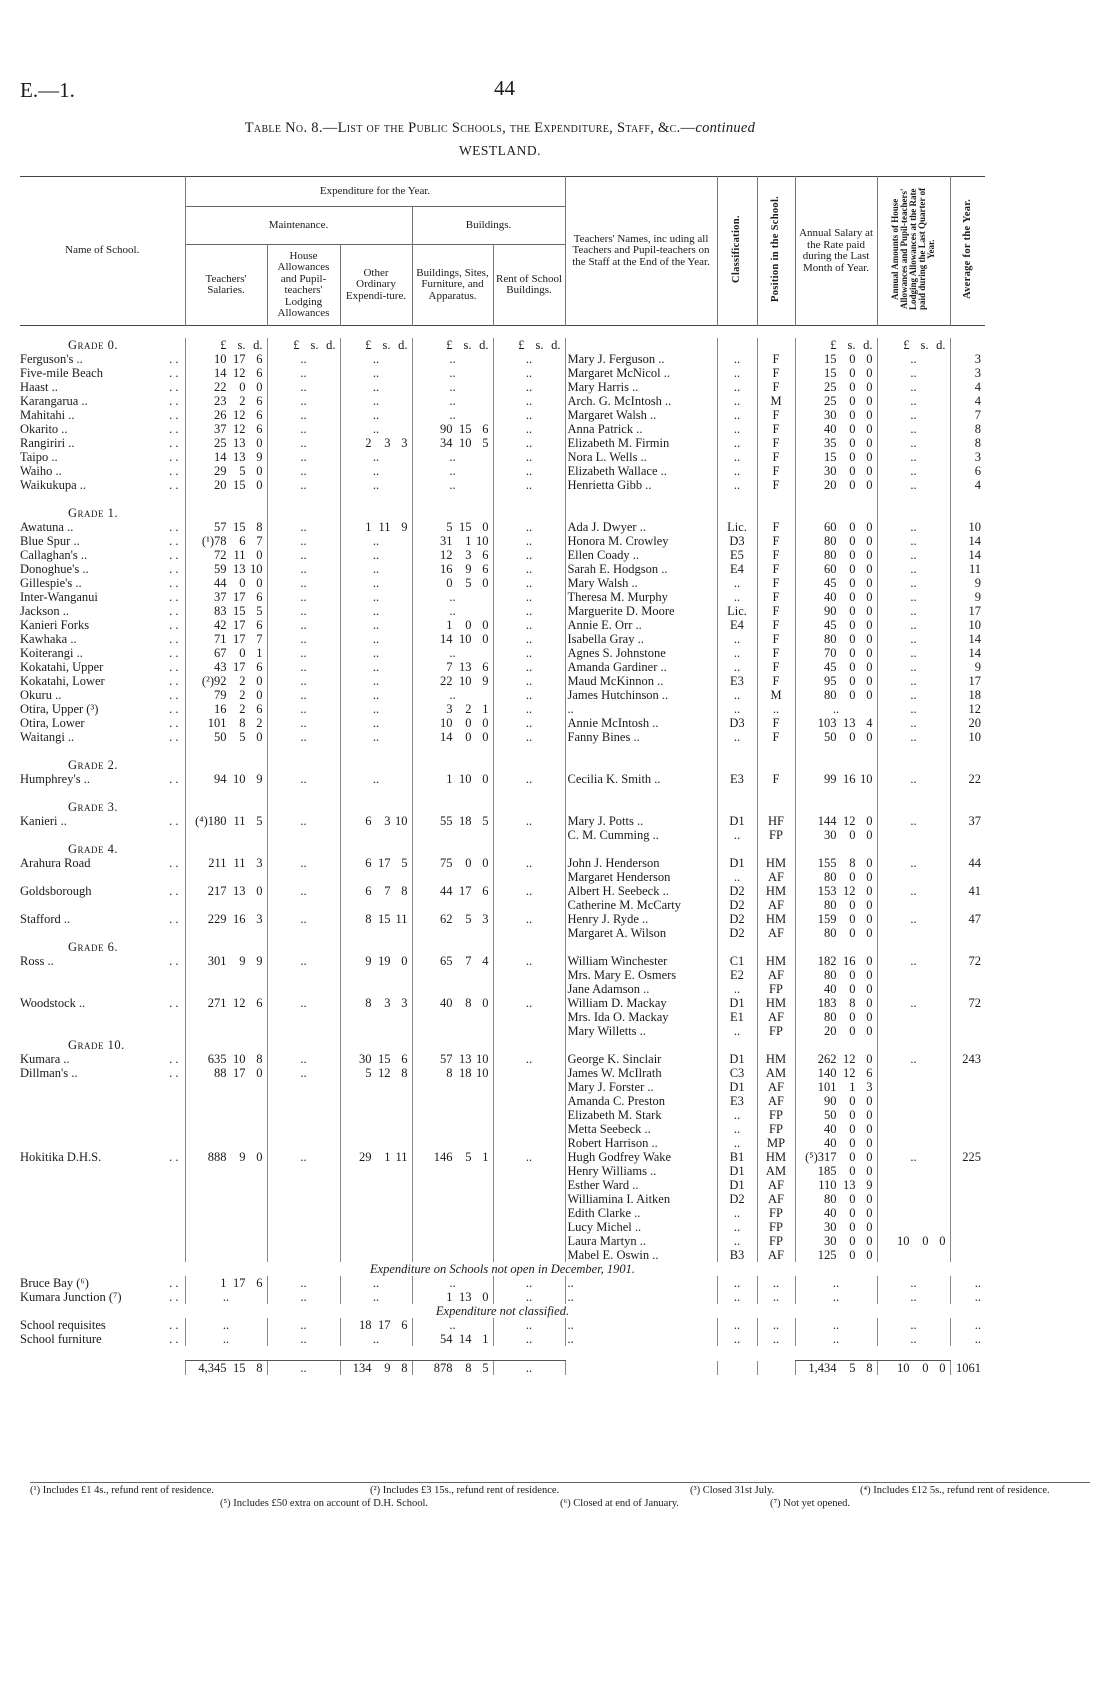 This screenshot has height=1681, width=1114. I want to click on pounds: 6, so click(368, 821).